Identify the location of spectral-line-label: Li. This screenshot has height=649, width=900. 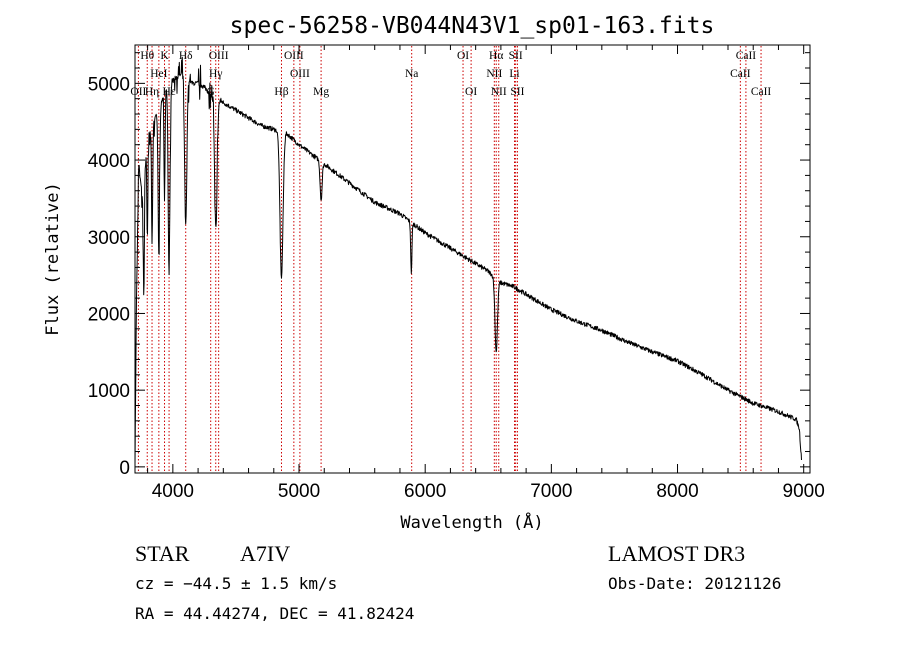
(514, 74).